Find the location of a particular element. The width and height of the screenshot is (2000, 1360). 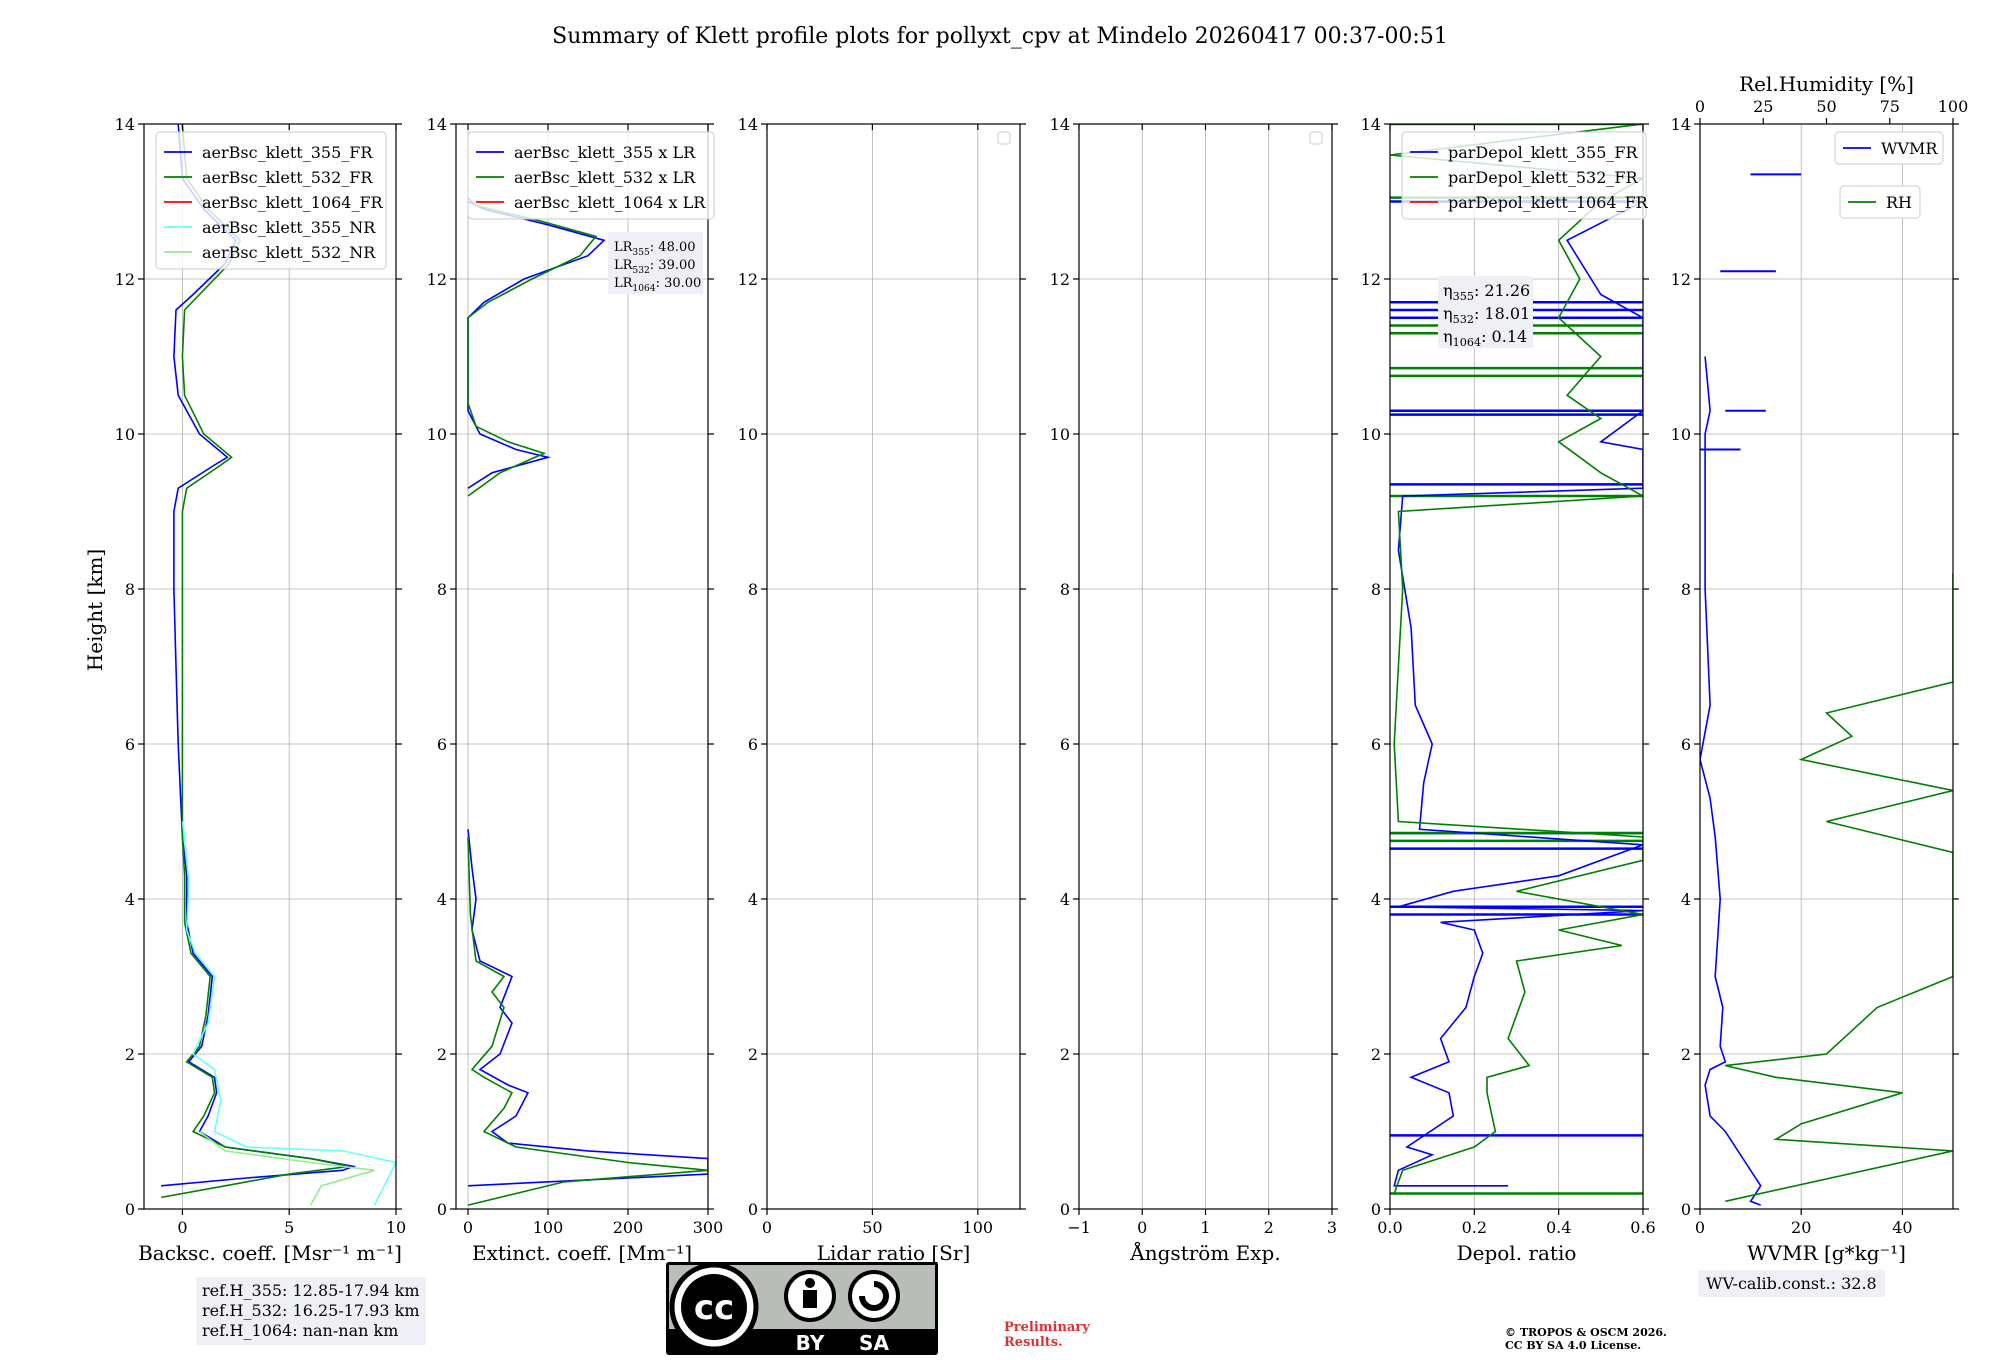

ref-height-1064: ref.H_1064: nan-nan km is located at coordinates (300, 1330).